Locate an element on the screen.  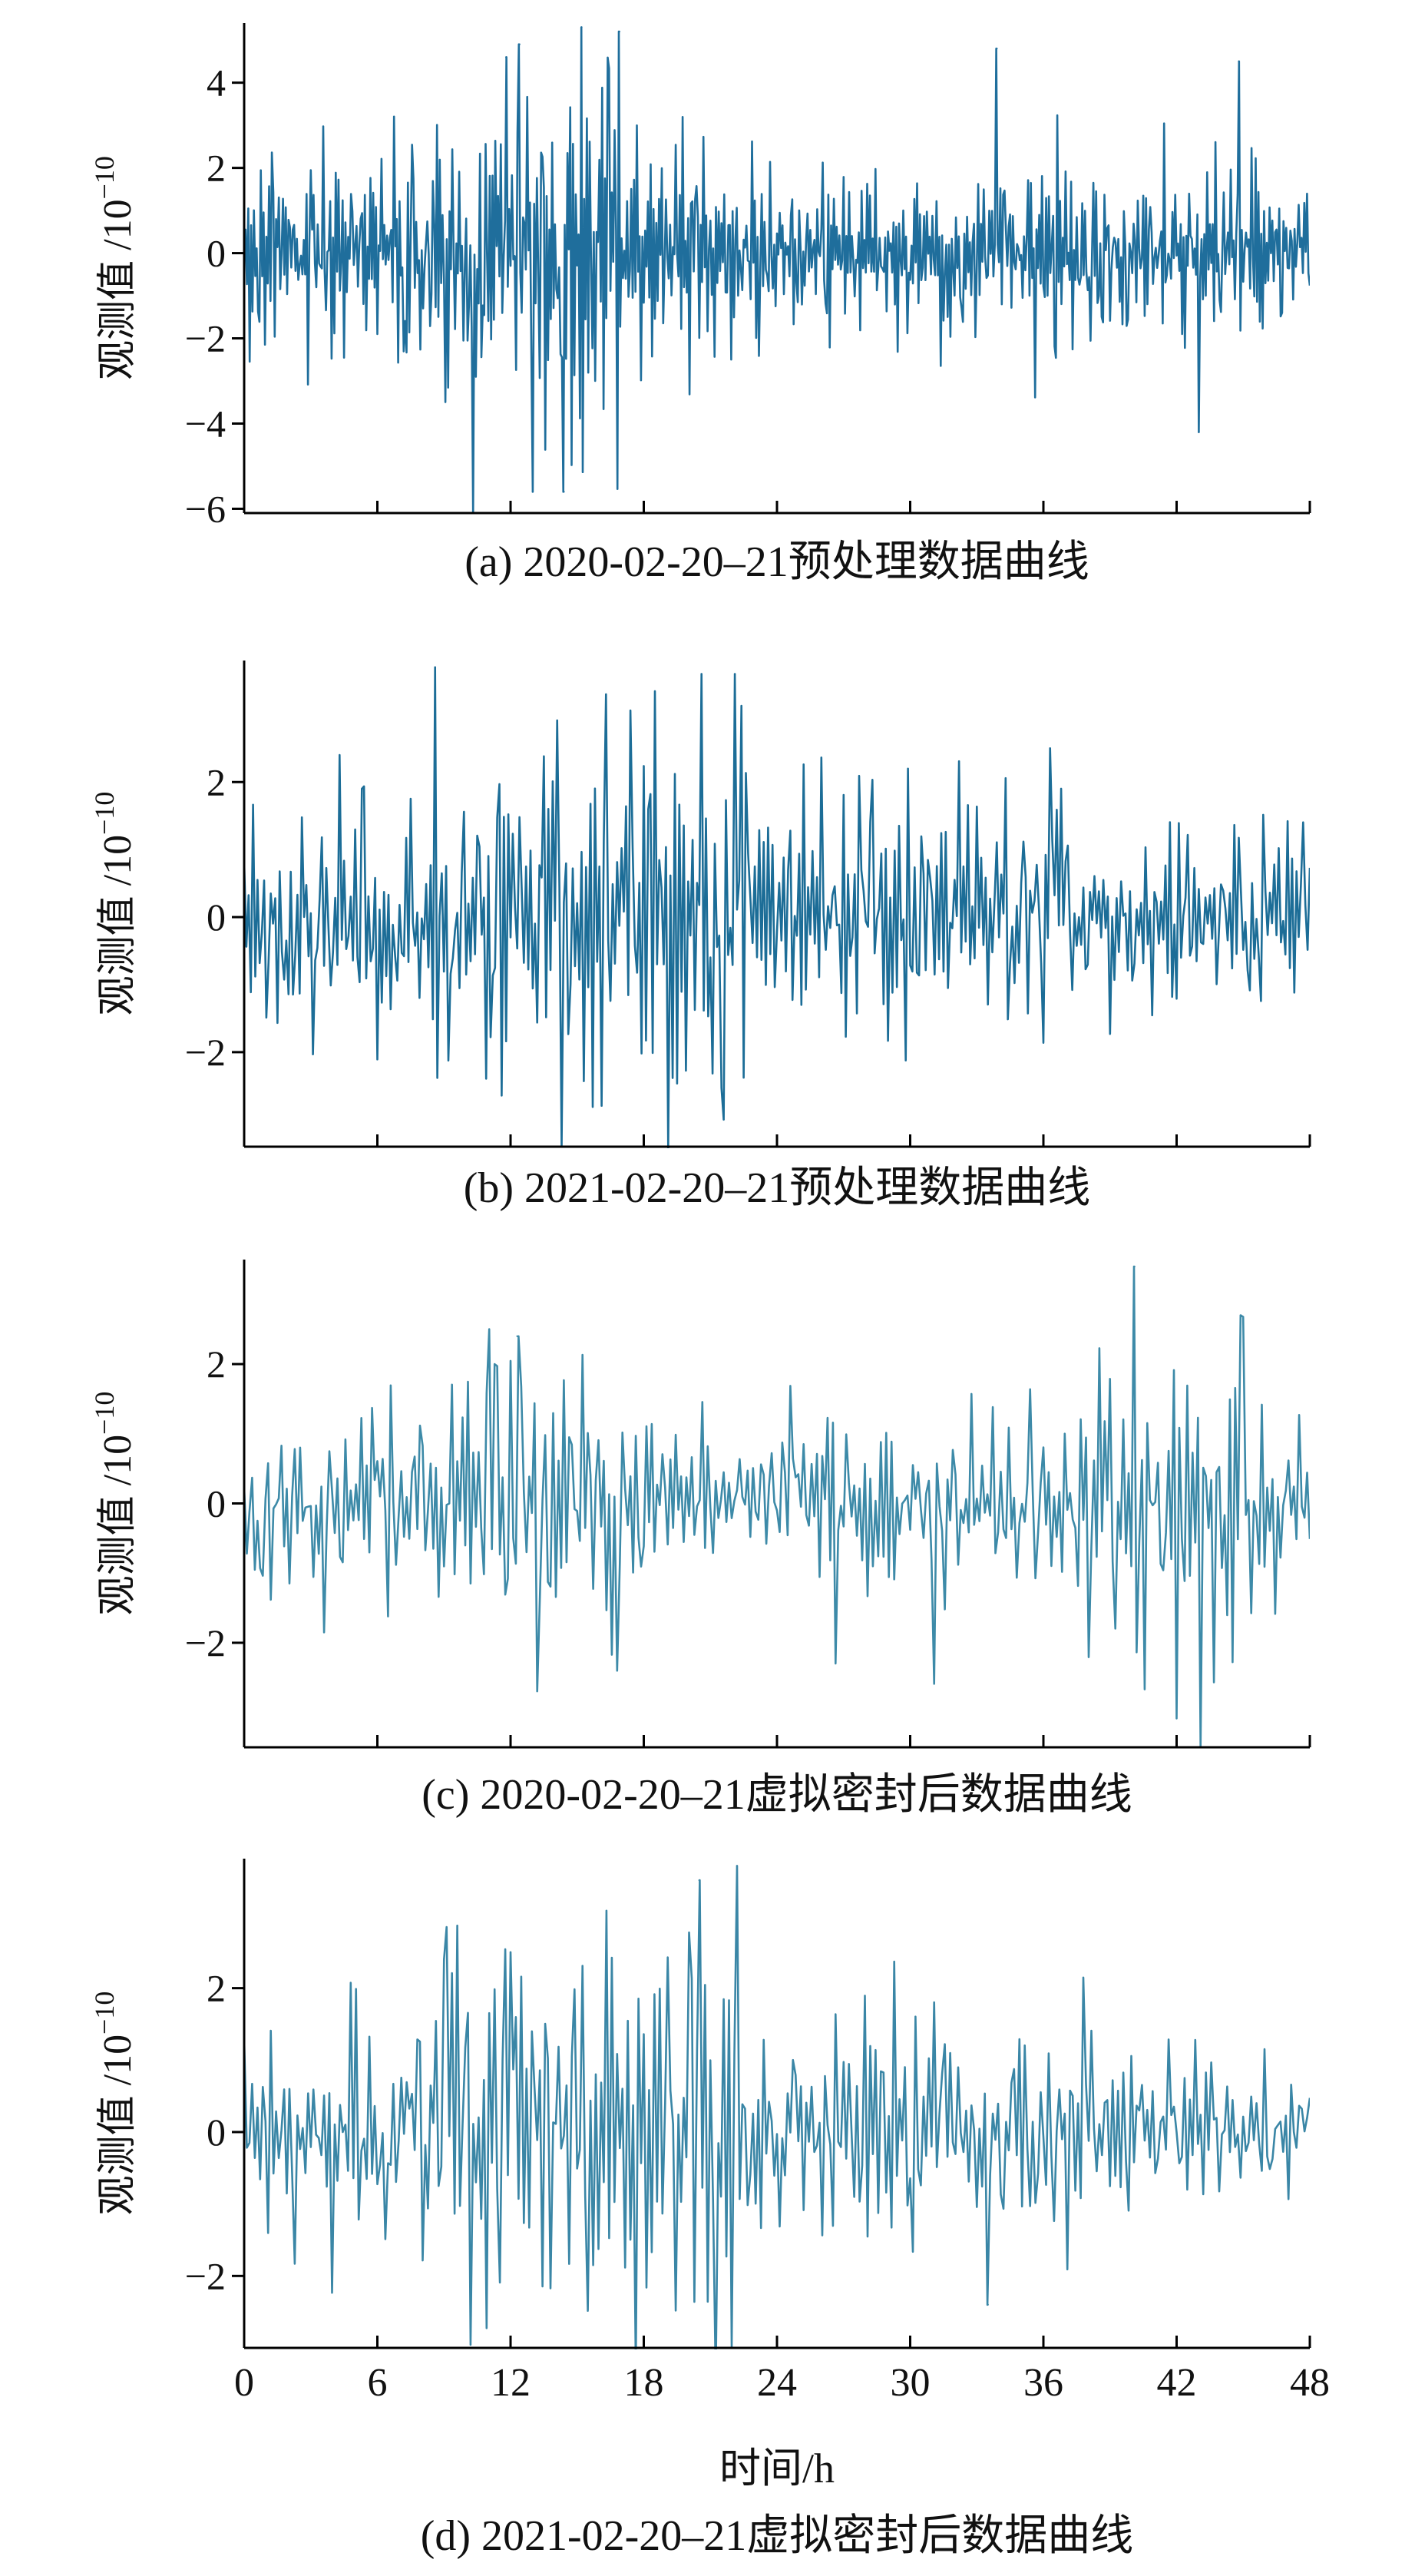
panel-caption: (d) 2021-02-20–21虚拟密封后数据曲线 is located at coordinates (777, 2536).